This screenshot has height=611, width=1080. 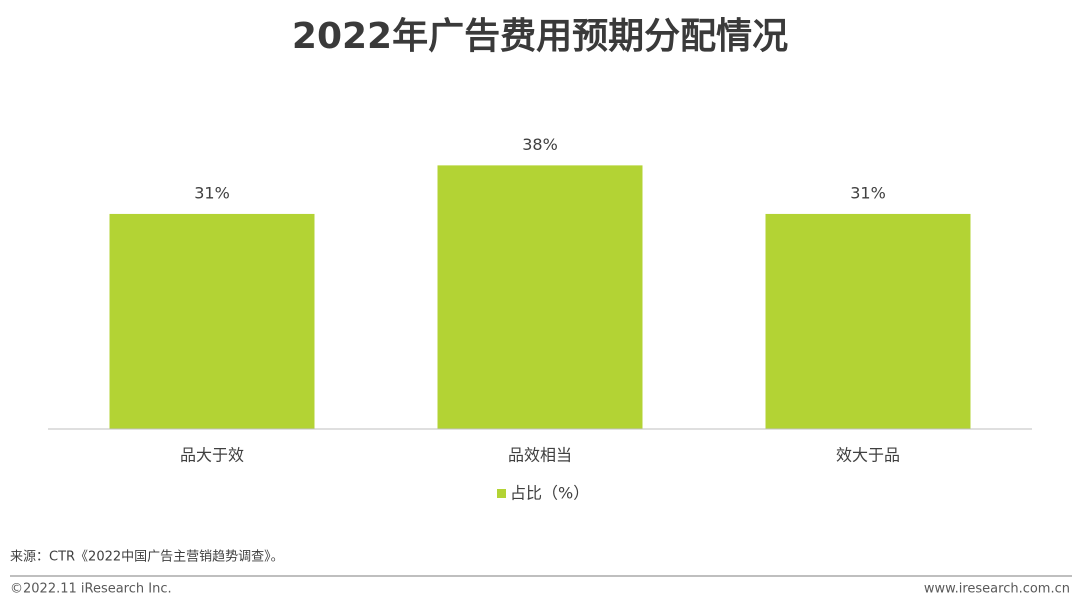 What do you see at coordinates (91, 589) in the screenshot?
I see `copyright: ©2022.11 iResearch Inc.` at bounding box center [91, 589].